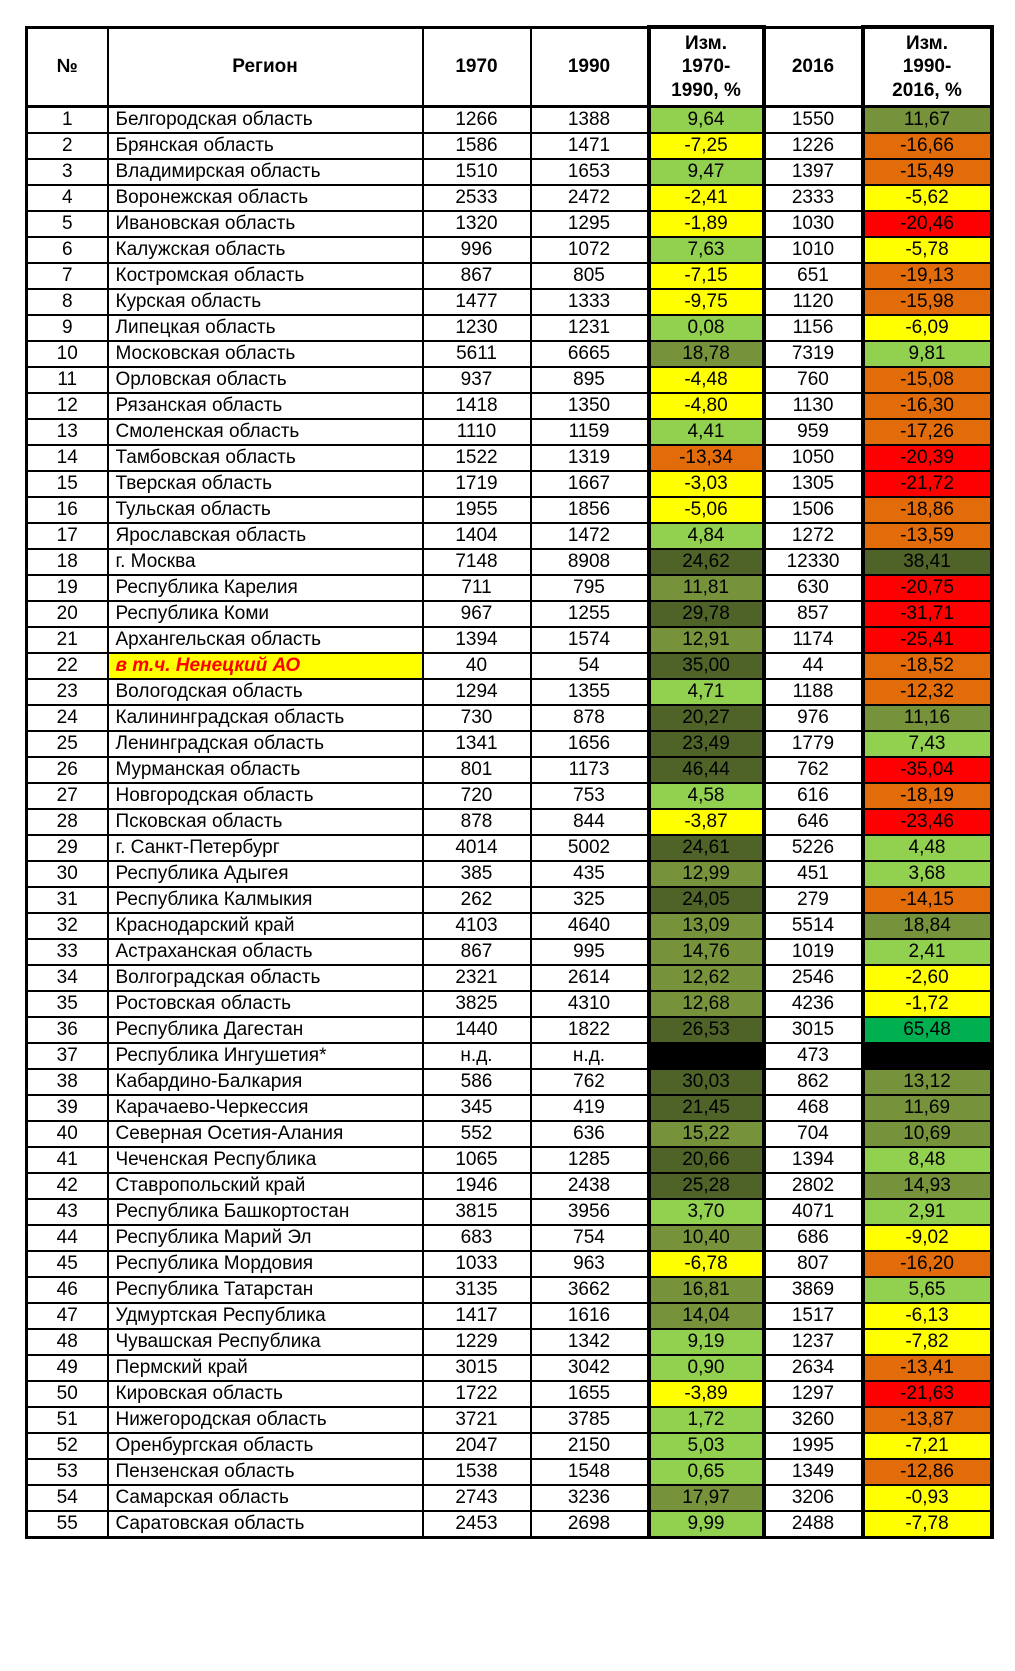 Image resolution: width=1015 pixels, height=1671 pixels. What do you see at coordinates (476, 588) in the screenshot?
I see `cell-1970: 711` at bounding box center [476, 588].